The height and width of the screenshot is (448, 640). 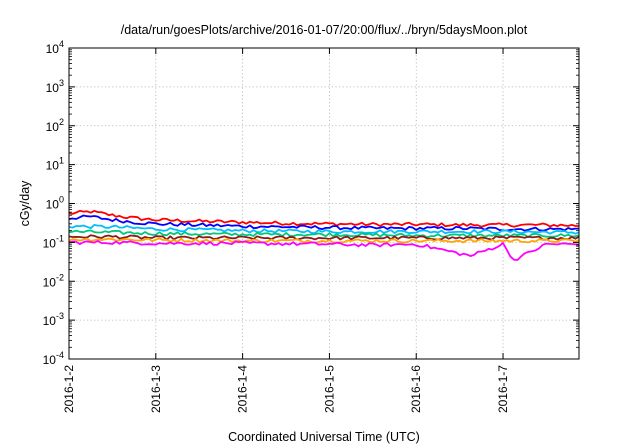 What do you see at coordinates (55, 125) in the screenshot?
I see `y-tick-label: 10²` at bounding box center [55, 125].